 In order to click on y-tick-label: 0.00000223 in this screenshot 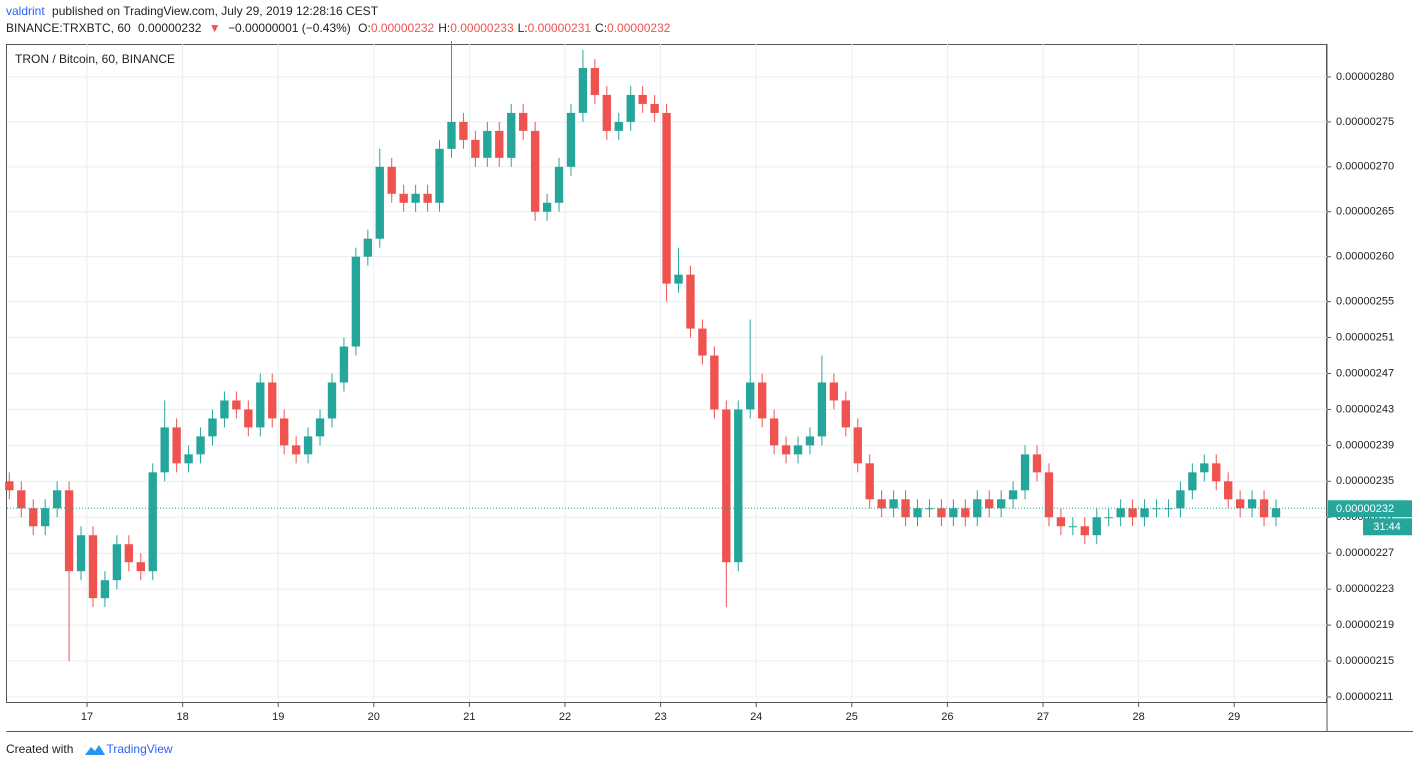, I will do `click(1365, 589)`.